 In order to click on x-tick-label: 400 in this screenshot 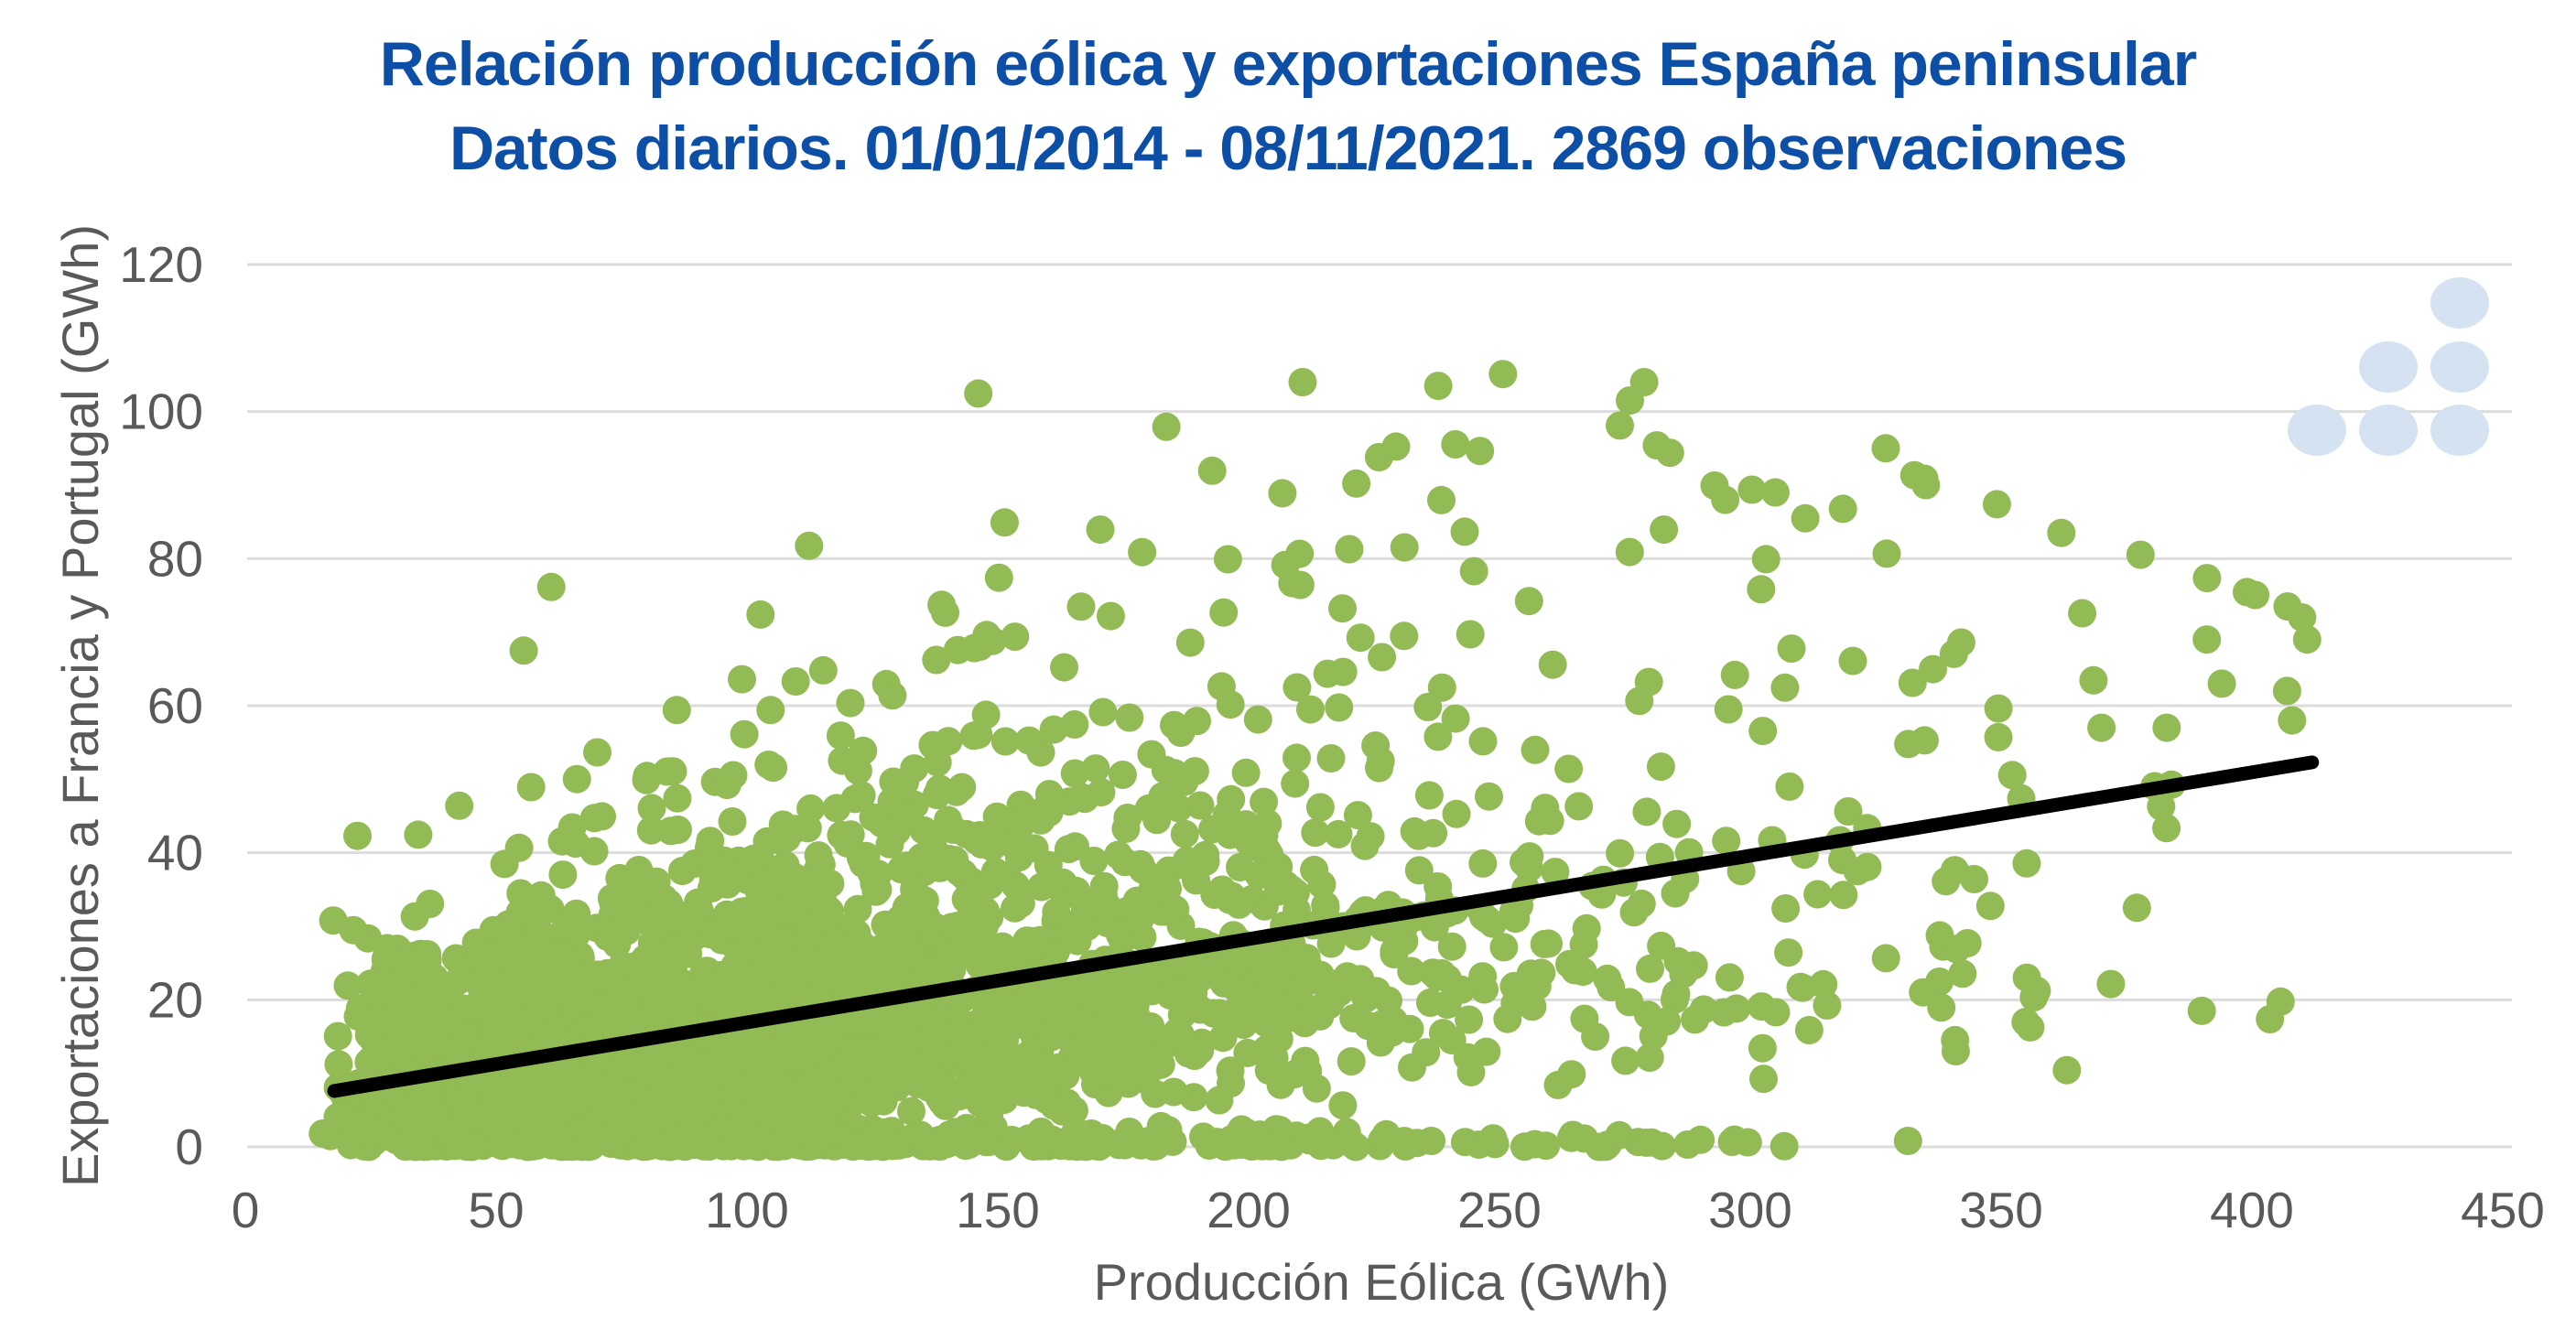, I will do `click(2252, 1210)`.